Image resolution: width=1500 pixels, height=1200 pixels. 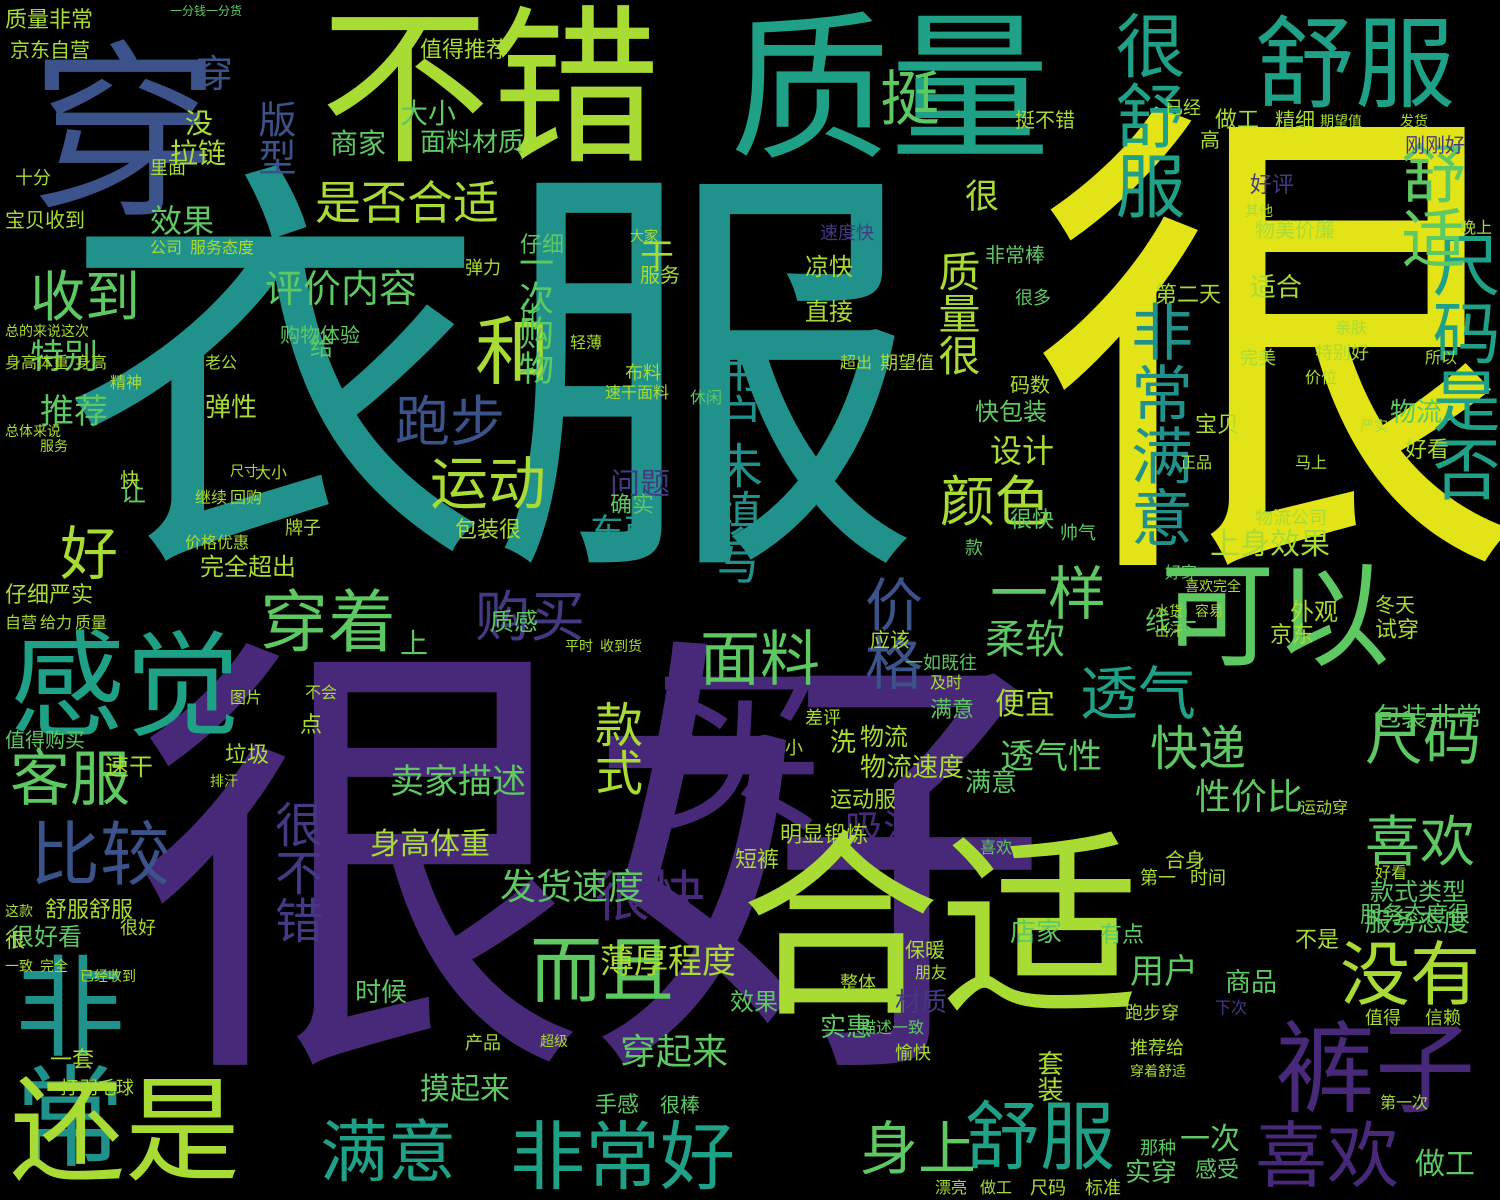 I want to click on word-kefu: 客服, so click(x=70, y=780).